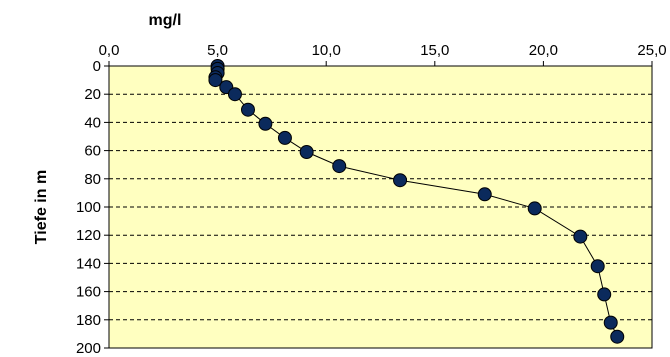  Describe the element at coordinates (88, 348) in the screenshot. I see `y-tick-label: 200` at that location.